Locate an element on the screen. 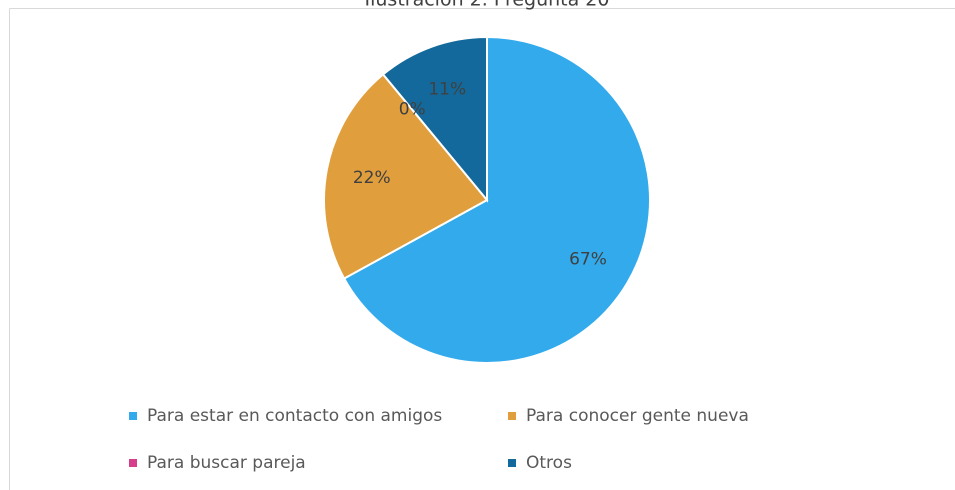 Image resolution: width=955 pixels, height=490 pixels. legend-label: Para estar en contacto con amigos is located at coordinates (294, 416).